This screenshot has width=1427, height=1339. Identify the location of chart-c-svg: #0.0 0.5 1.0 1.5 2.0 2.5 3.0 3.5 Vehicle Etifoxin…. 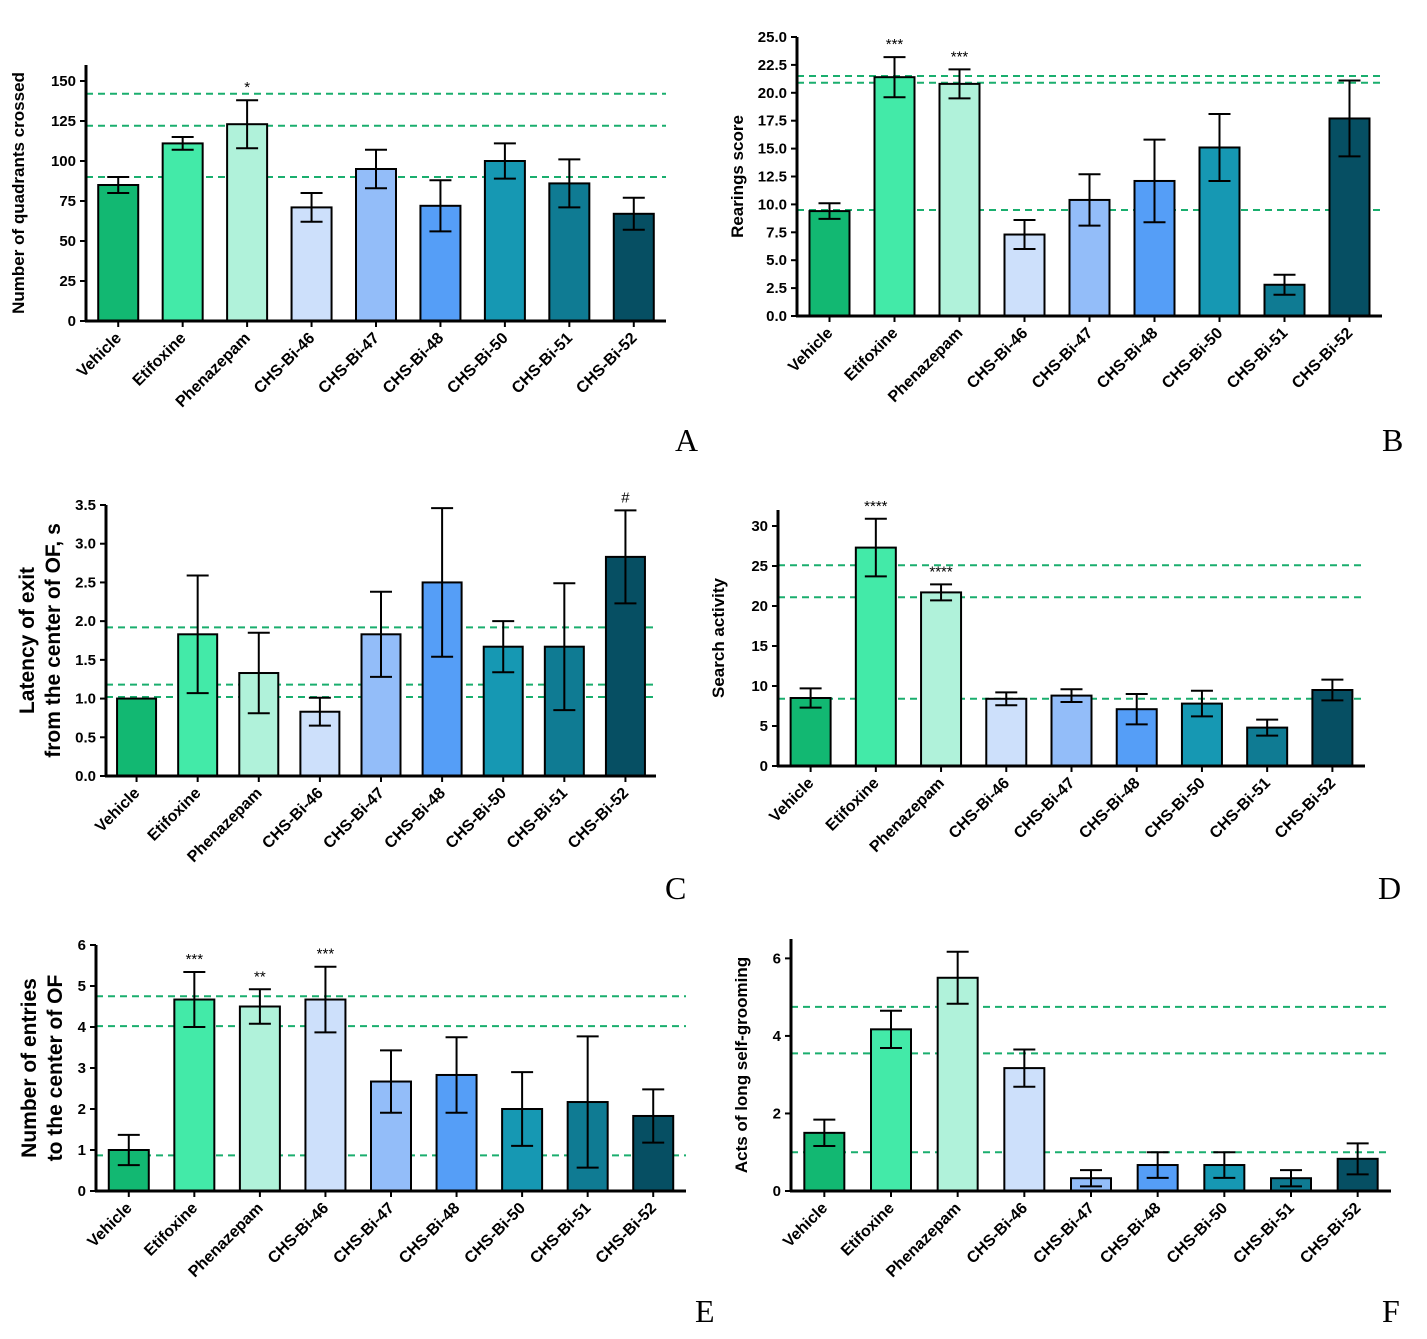
(336, 677).